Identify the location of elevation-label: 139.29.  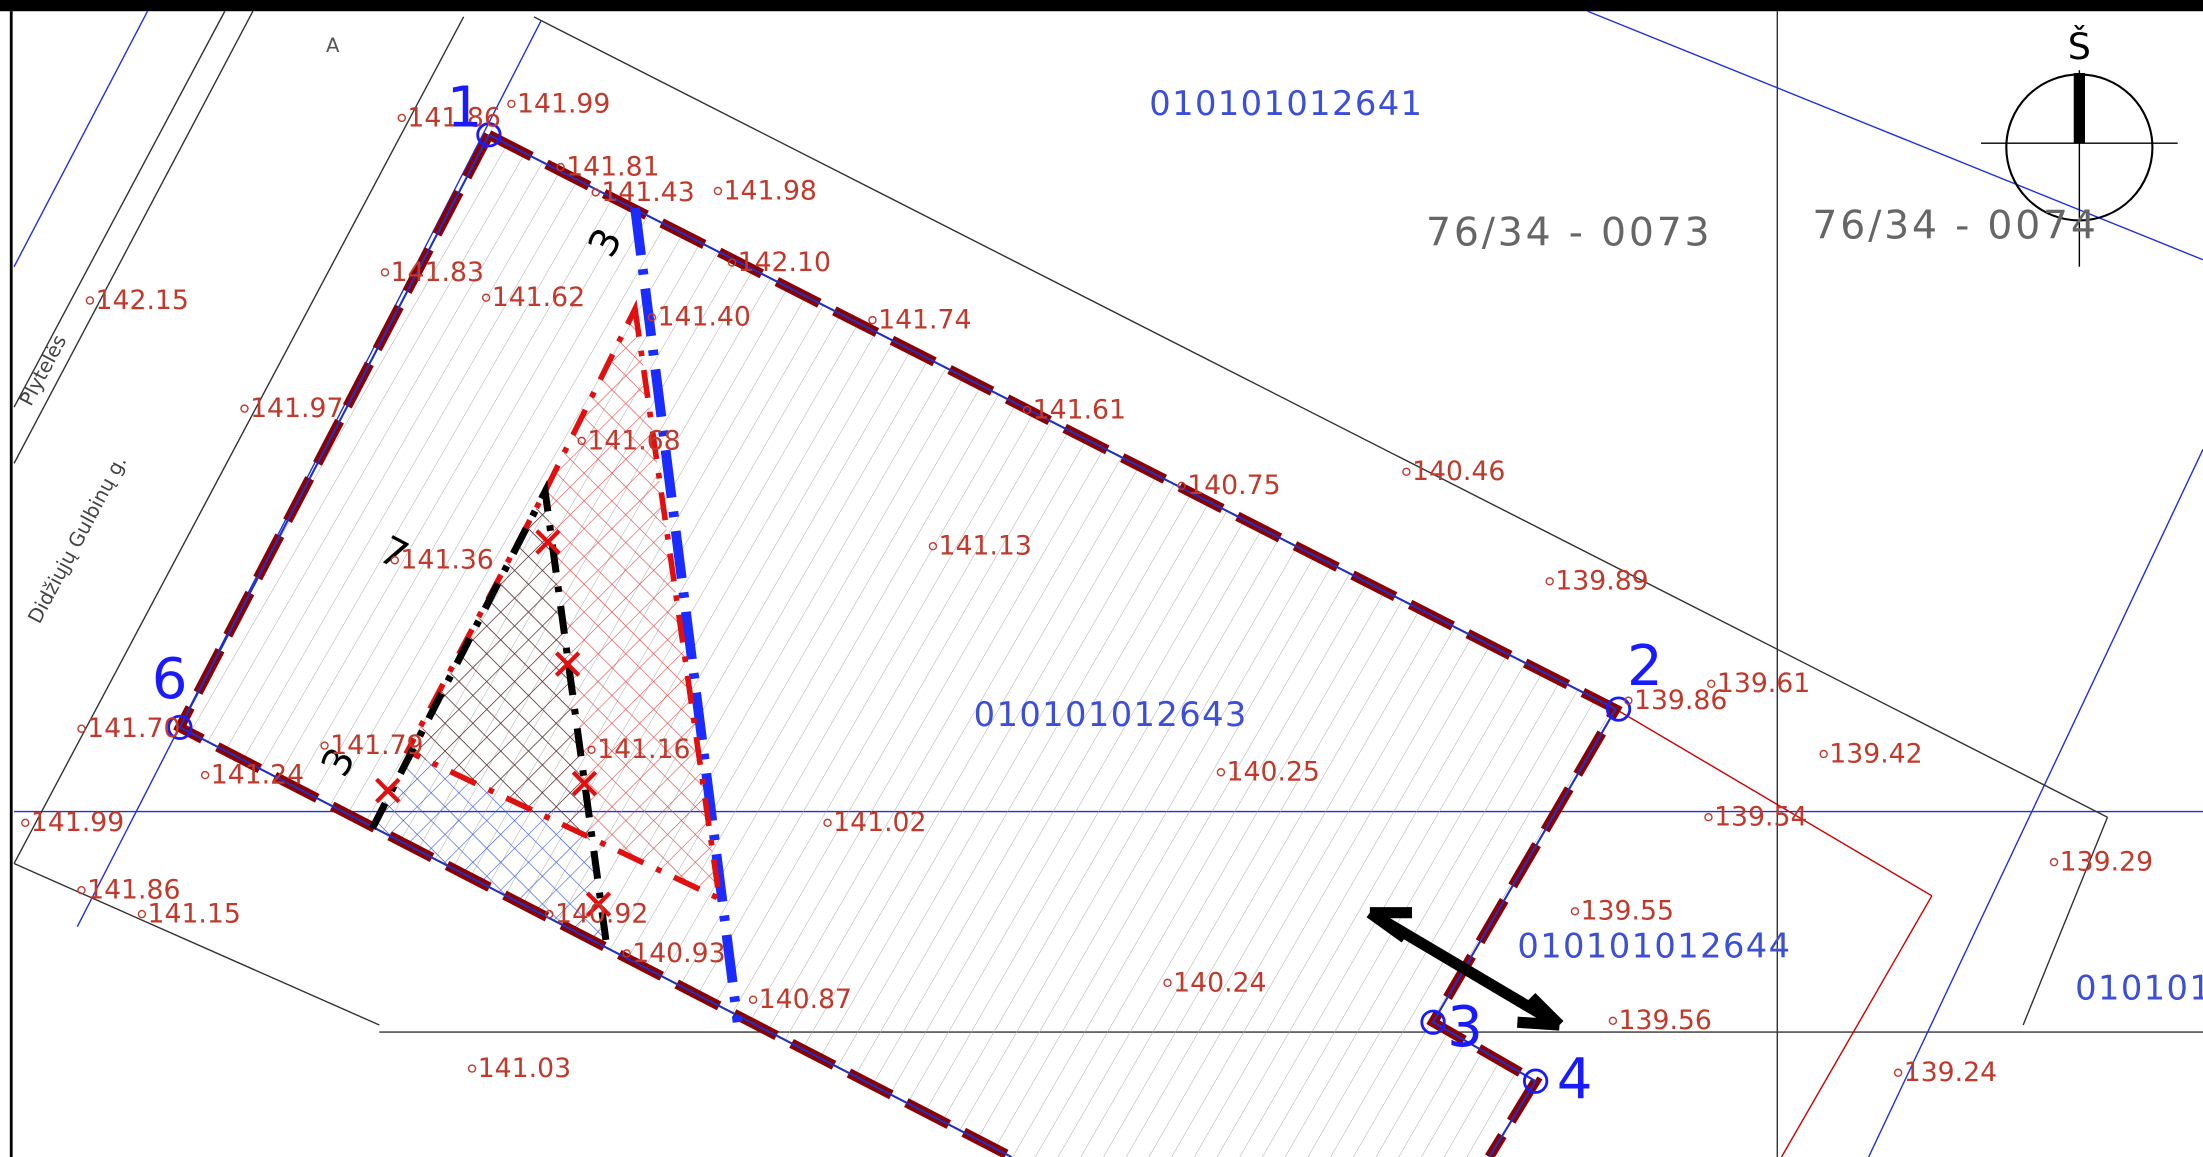
(2106, 862).